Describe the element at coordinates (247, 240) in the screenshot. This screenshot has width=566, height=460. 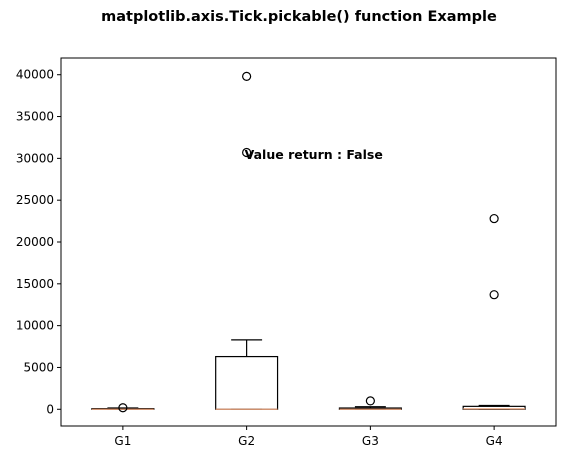
I see `box-g2` at that location.